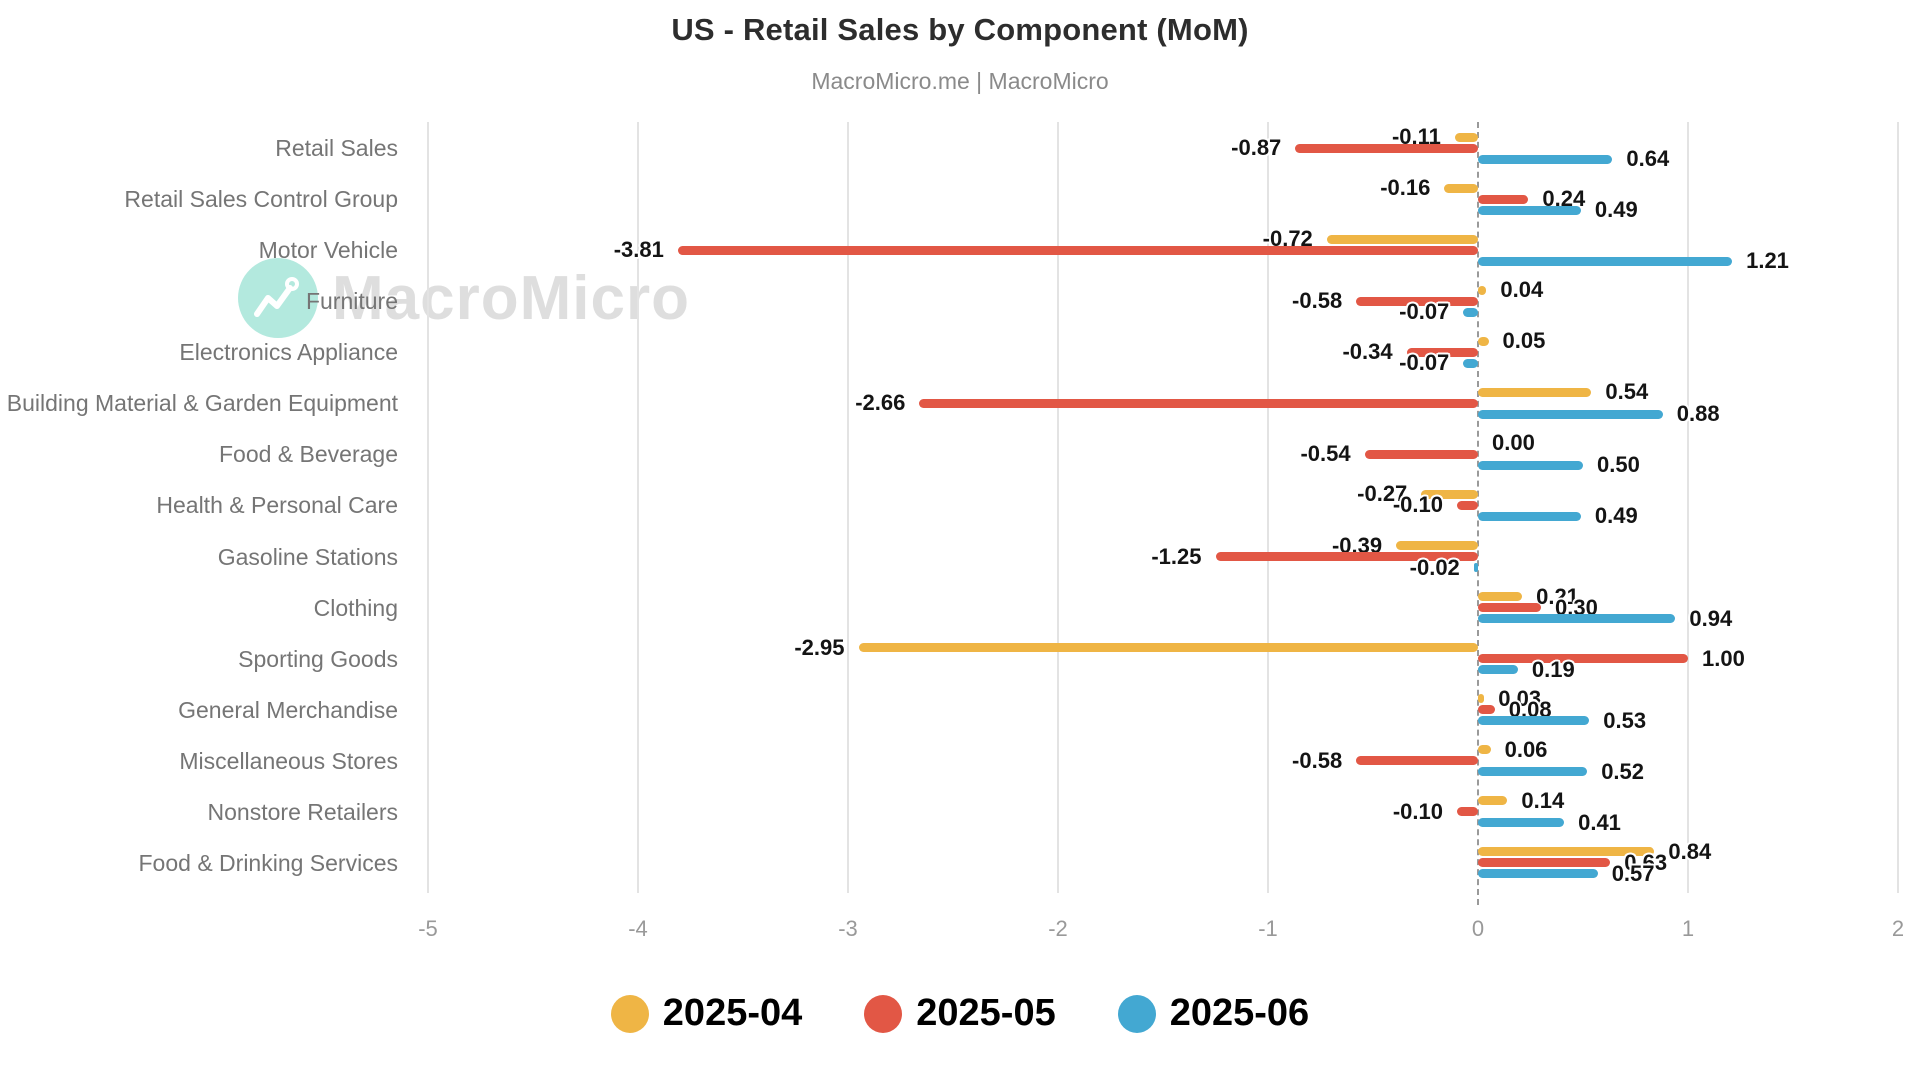  Describe the element at coordinates (1417, 761) in the screenshot. I see `bar-2025-05-miscellaneous-stores` at that location.